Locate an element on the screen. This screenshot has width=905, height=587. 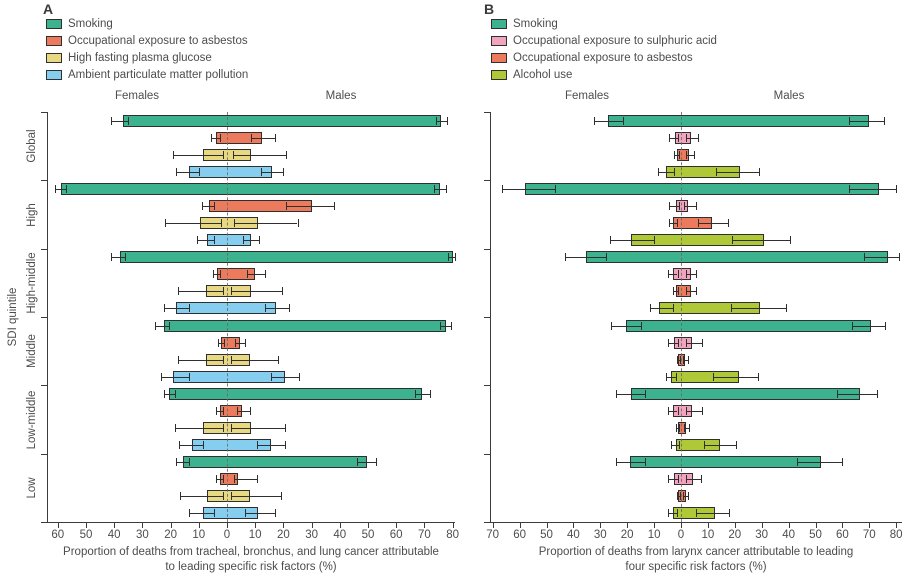
group-boundary-tick is located at coordinates (44, 112).